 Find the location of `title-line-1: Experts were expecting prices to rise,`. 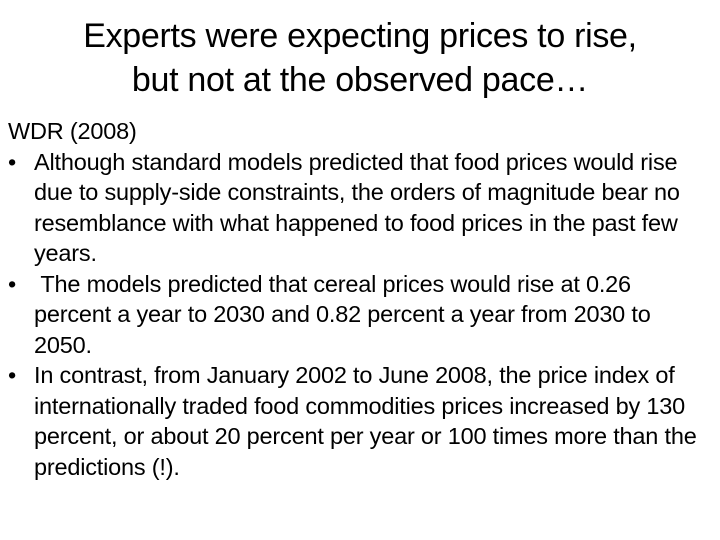

title-line-1: Experts were expecting prices to rise, is located at coordinates (360, 36).